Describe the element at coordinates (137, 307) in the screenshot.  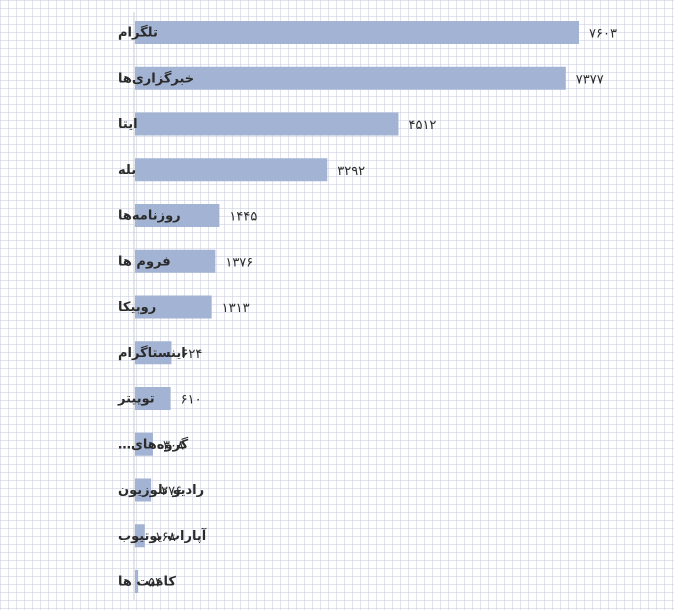
I see `category-label: روبیکا` at that location.